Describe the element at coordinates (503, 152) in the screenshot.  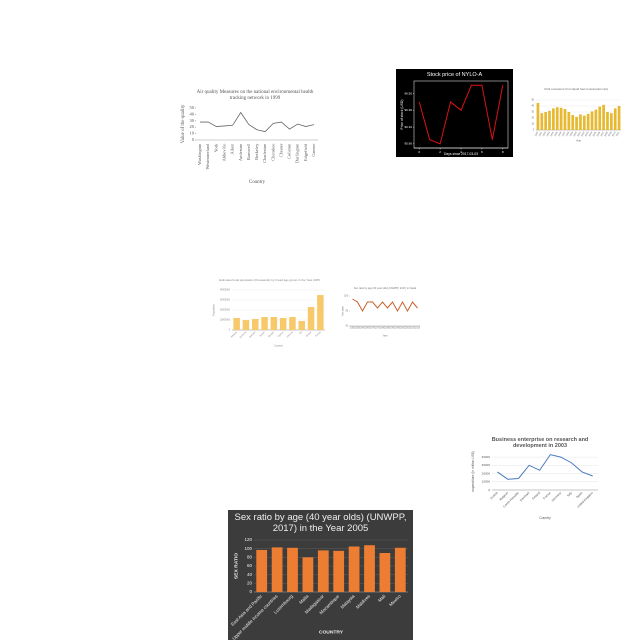
I see `x-tick-label: 8` at that location.